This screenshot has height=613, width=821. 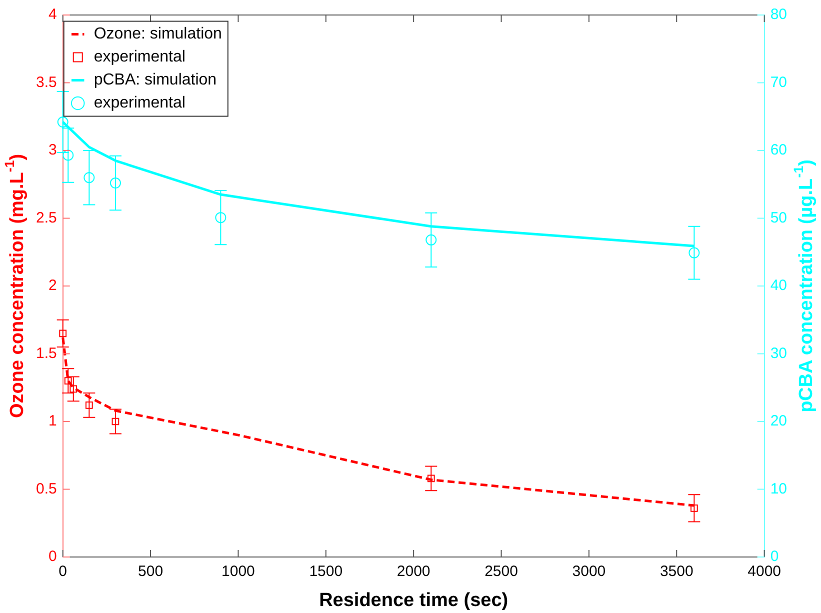 I want to click on x-axis-title: Residence time (sec), so click(x=413, y=601).